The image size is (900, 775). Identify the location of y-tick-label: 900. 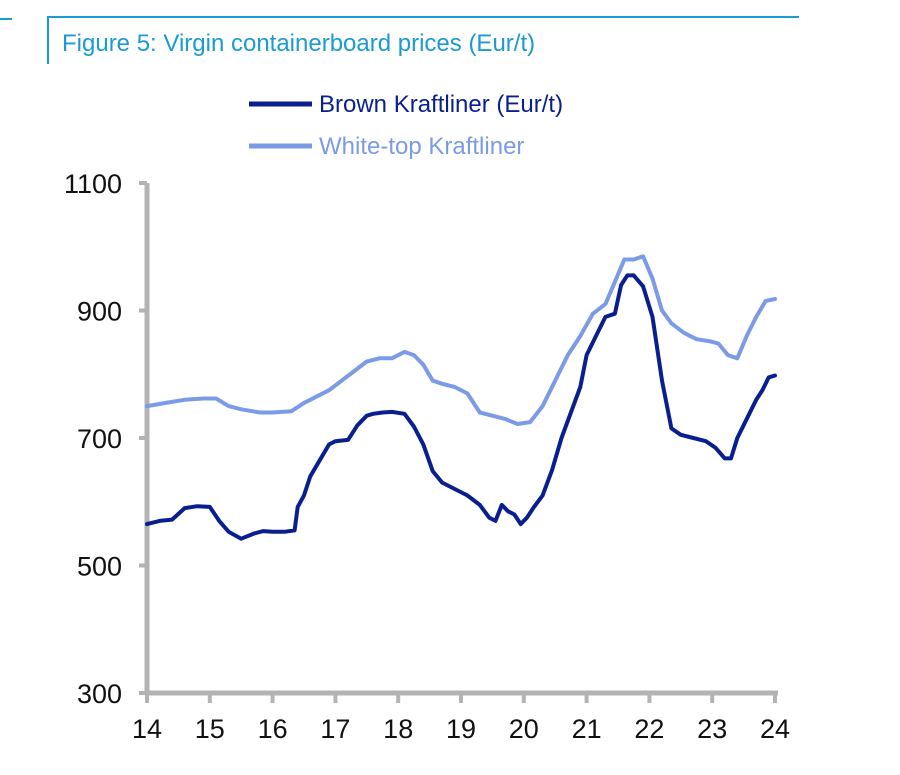
(99, 312).